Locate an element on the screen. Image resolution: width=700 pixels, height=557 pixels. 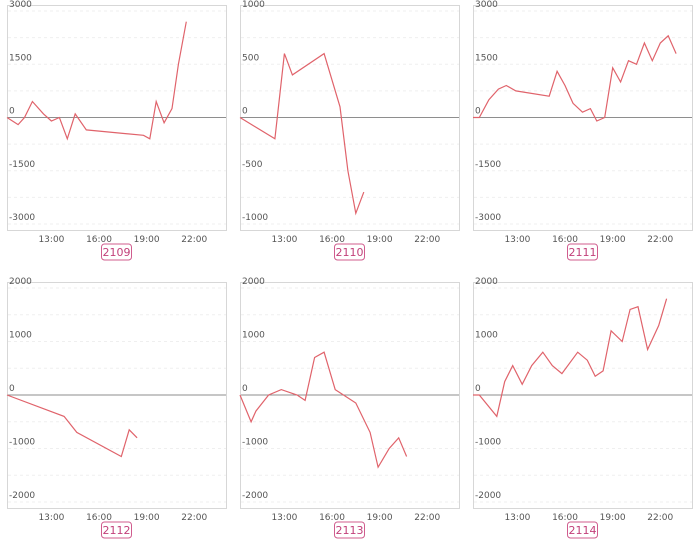
contract-badge-2113: 2113 is located at coordinates (349, 530).